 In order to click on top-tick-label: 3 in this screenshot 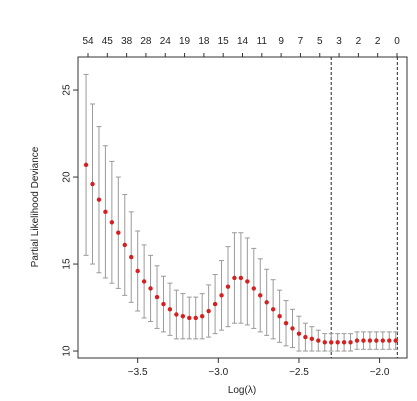, I will do `click(339, 41)`.